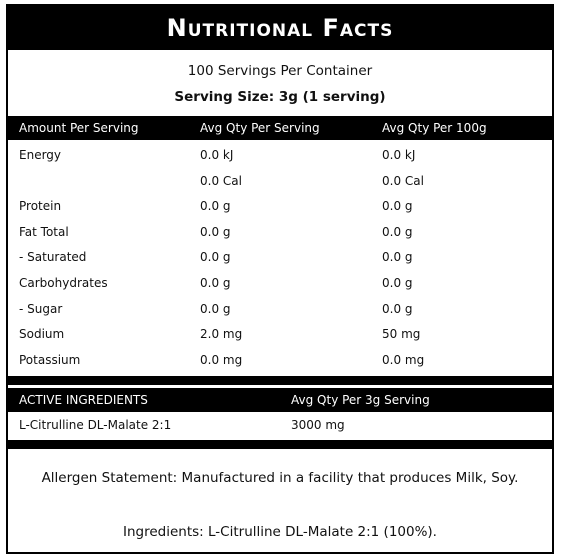 The width and height of the screenshot is (562, 558). Describe the element at coordinates (280, 28) in the screenshot. I see `panel-title: Nutritional Facts` at that location.